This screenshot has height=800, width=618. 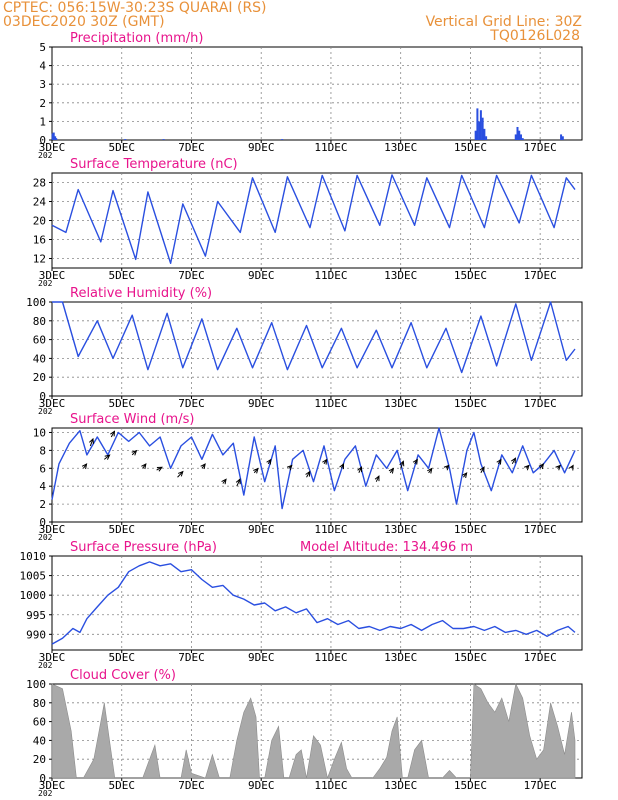 What do you see at coordinates (121, 529) in the screenshot?
I see `wind-x-tick-label: 5DEC` at bounding box center [121, 529].